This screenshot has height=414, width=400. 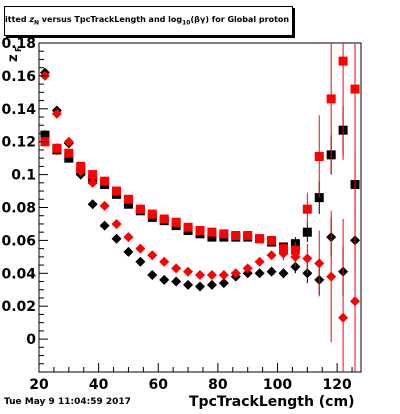 What do you see at coordinates (67, 402) in the screenshot?
I see `timestamp: Tue May 9 11:04:59 2017` at bounding box center [67, 402].